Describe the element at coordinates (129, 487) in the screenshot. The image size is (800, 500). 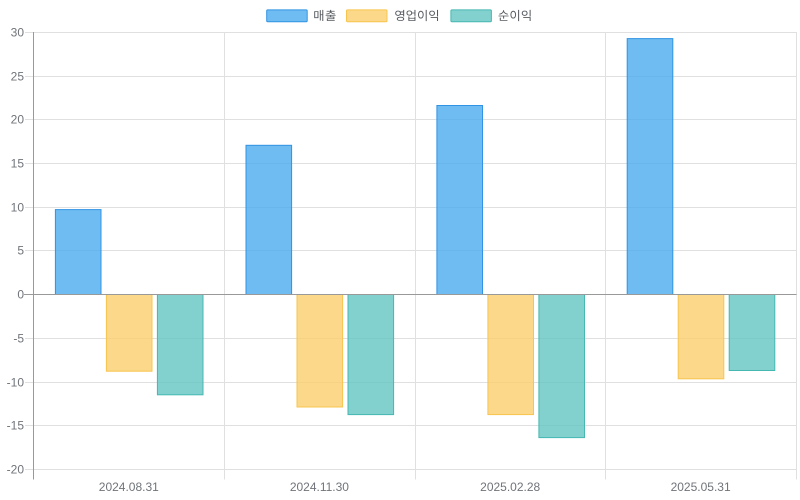
I see `svg-text: 2024.08.31` at that location.